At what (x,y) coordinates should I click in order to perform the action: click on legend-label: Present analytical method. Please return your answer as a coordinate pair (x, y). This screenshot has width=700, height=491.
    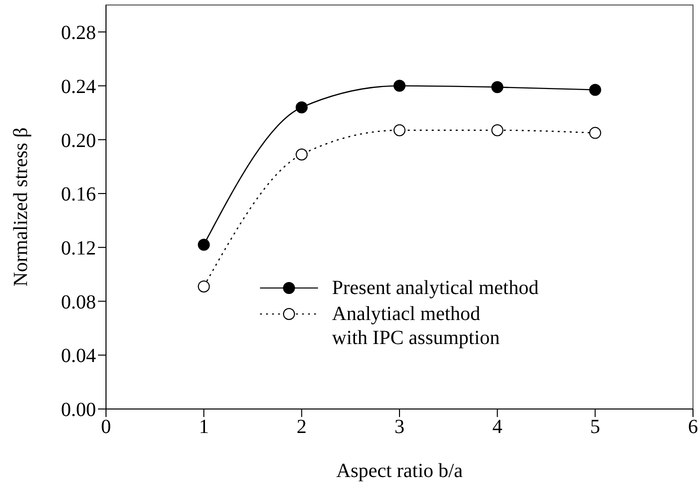
    Looking at the image, I should click on (435, 288).